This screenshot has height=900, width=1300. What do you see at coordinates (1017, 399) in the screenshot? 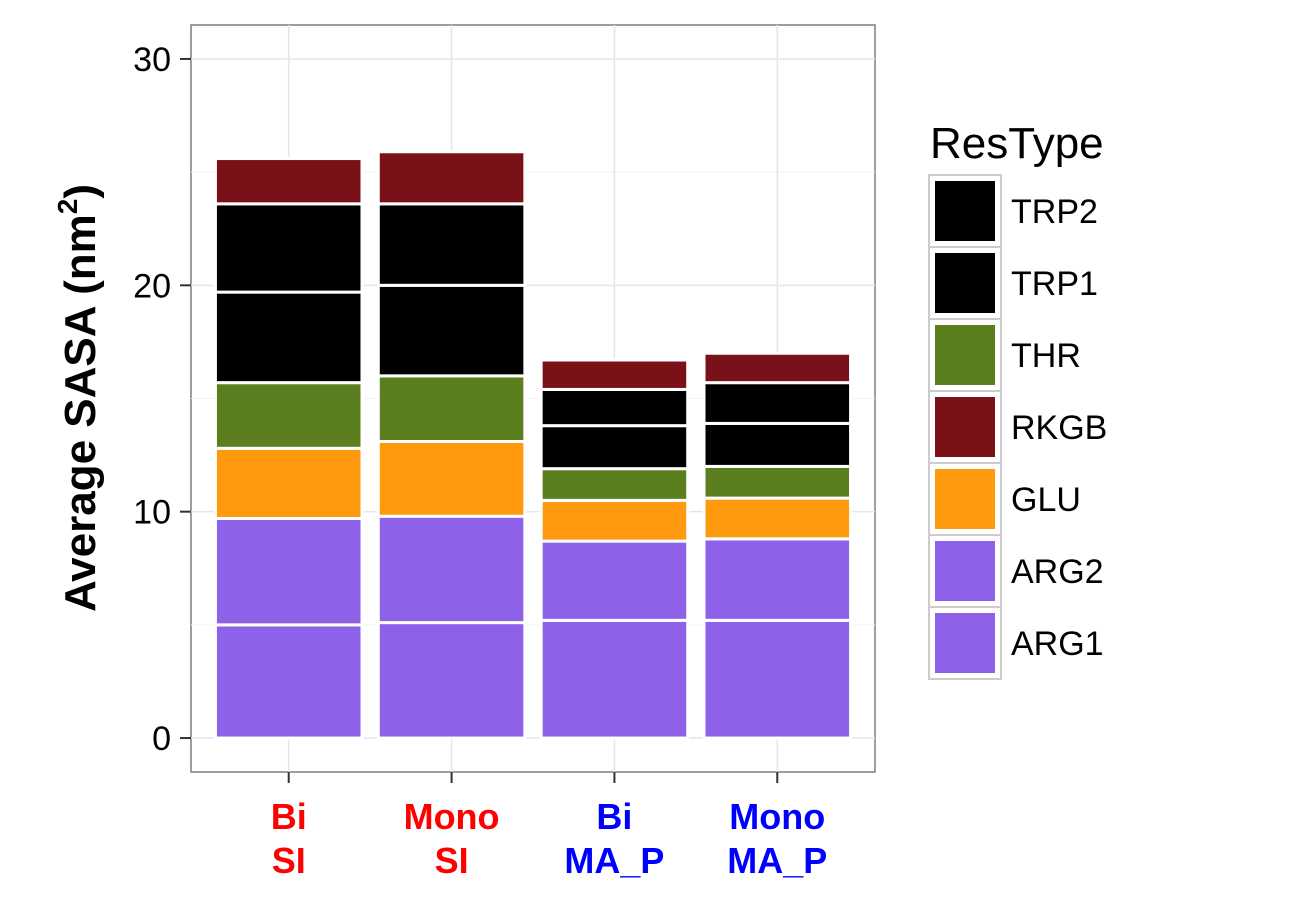
I see `legend: ResType TRP2 TRP1 THR RKGB GLU ARG2 ARG1` at bounding box center [1017, 399].